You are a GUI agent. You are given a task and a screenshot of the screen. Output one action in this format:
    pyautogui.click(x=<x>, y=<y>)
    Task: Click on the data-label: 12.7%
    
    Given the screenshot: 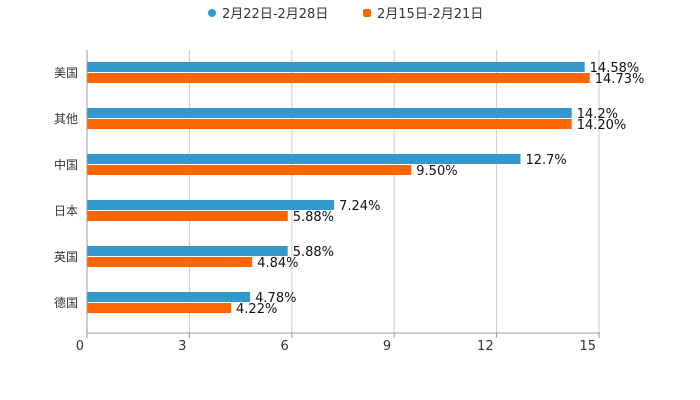 What is the action you would take?
    pyautogui.click(x=545, y=160)
    